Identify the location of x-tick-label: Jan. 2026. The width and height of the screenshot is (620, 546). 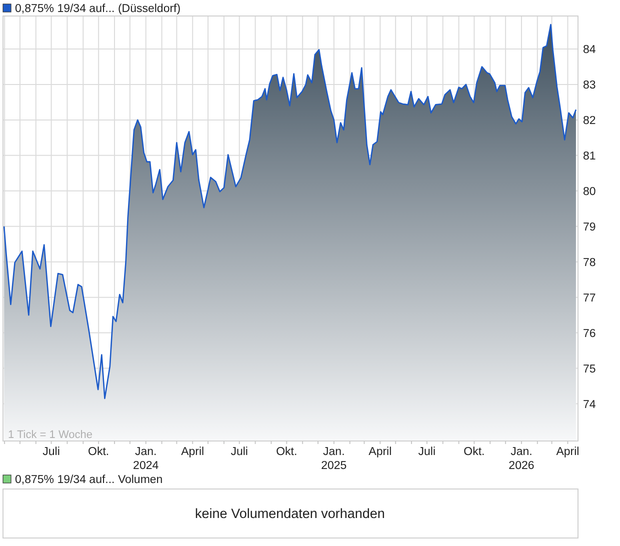
(521, 459).